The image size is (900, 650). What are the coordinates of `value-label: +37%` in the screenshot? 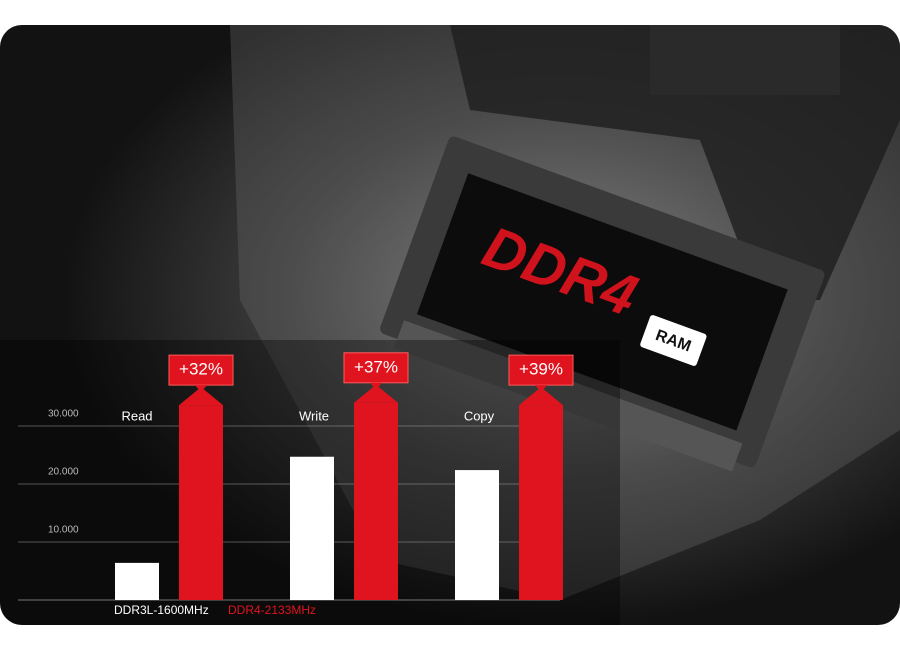 It's located at (376, 366).